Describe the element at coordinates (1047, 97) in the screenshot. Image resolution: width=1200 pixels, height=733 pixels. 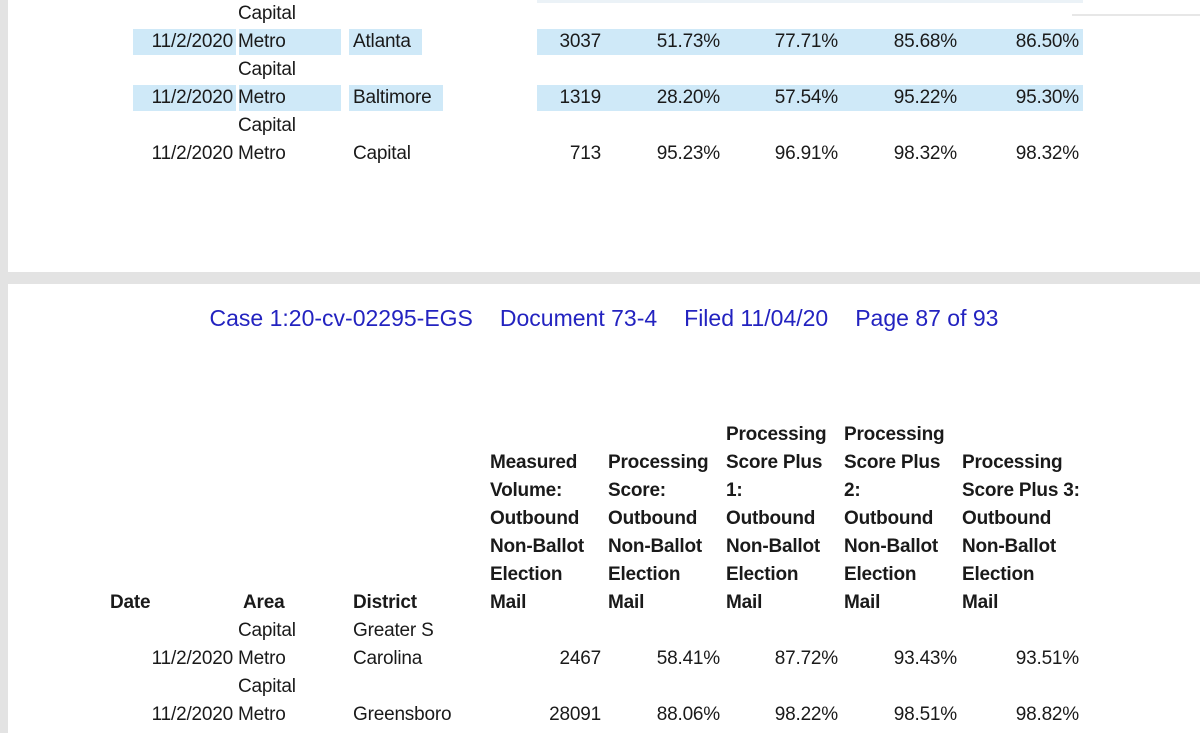
I see `score-cell: 95.30%` at that location.